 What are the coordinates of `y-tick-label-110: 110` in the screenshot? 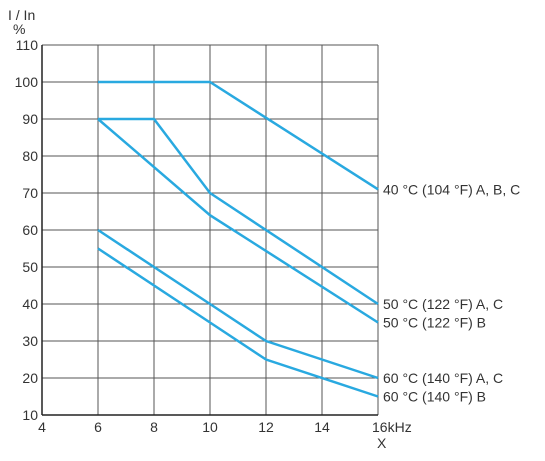 It's located at (27, 45).